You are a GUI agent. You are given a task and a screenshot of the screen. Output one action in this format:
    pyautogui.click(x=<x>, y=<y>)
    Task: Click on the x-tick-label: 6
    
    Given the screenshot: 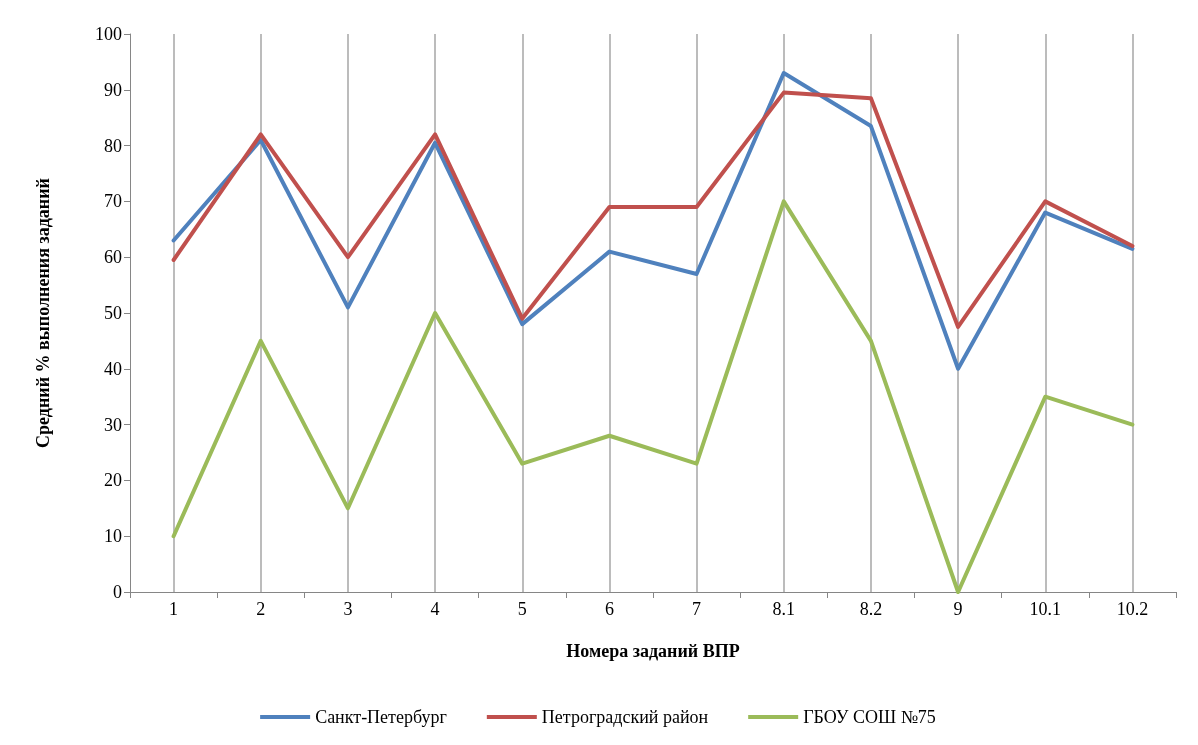 What is the action you would take?
    pyautogui.click(x=609, y=609)
    